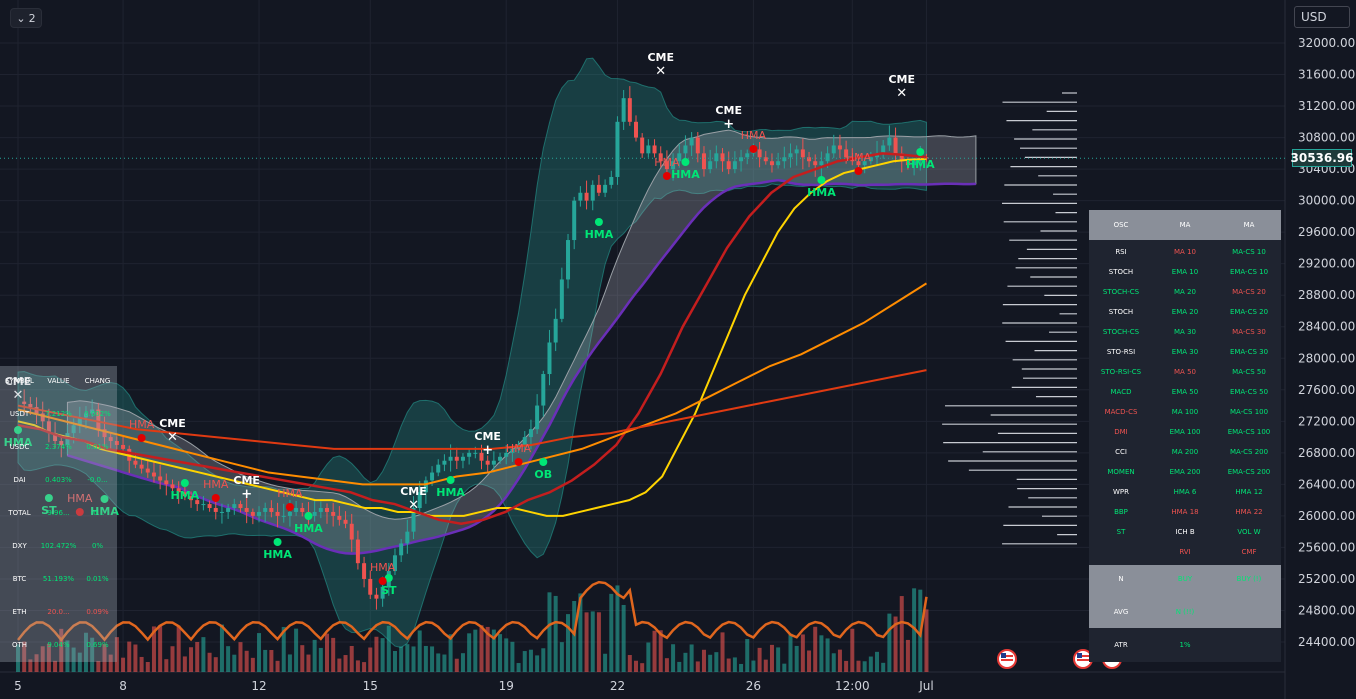 This screenshot has height=699, width=1356. Describe the element at coordinates (1185, 392) in the screenshot. I see `oscillator-table-row: MACD EMA 50 EMA-CS 50` at that location.